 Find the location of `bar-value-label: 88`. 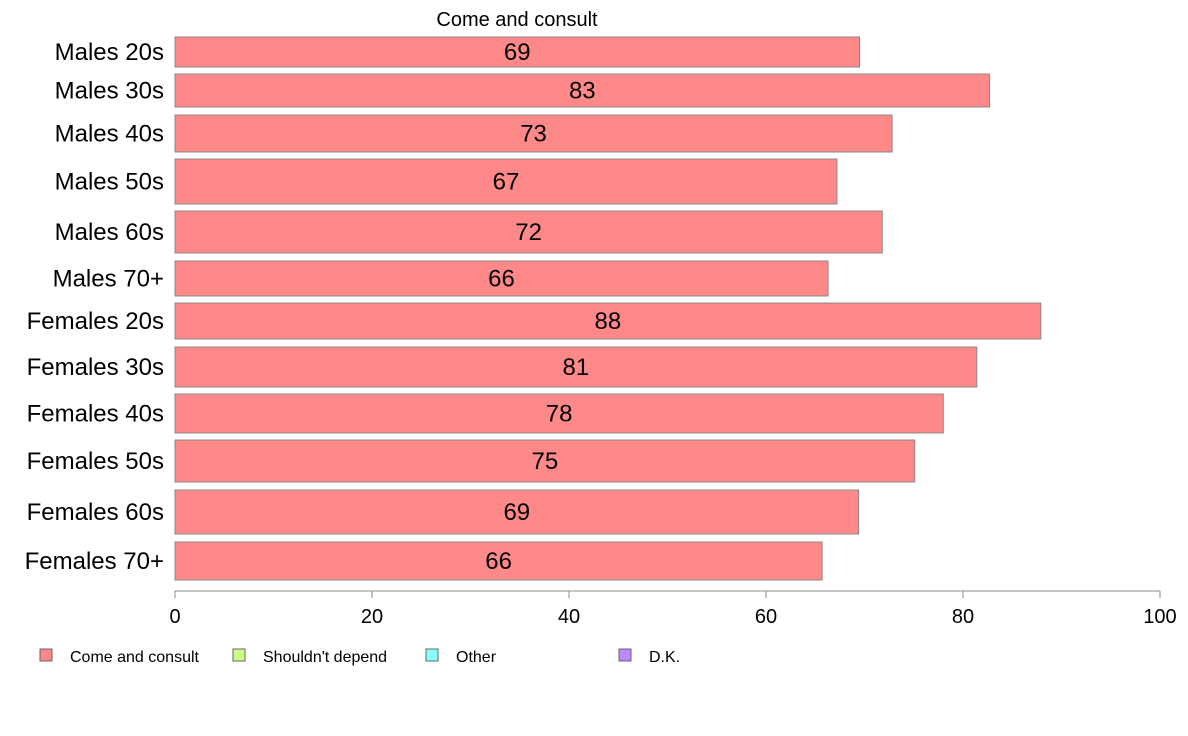

bar-value-label: 88 is located at coordinates (608, 321).